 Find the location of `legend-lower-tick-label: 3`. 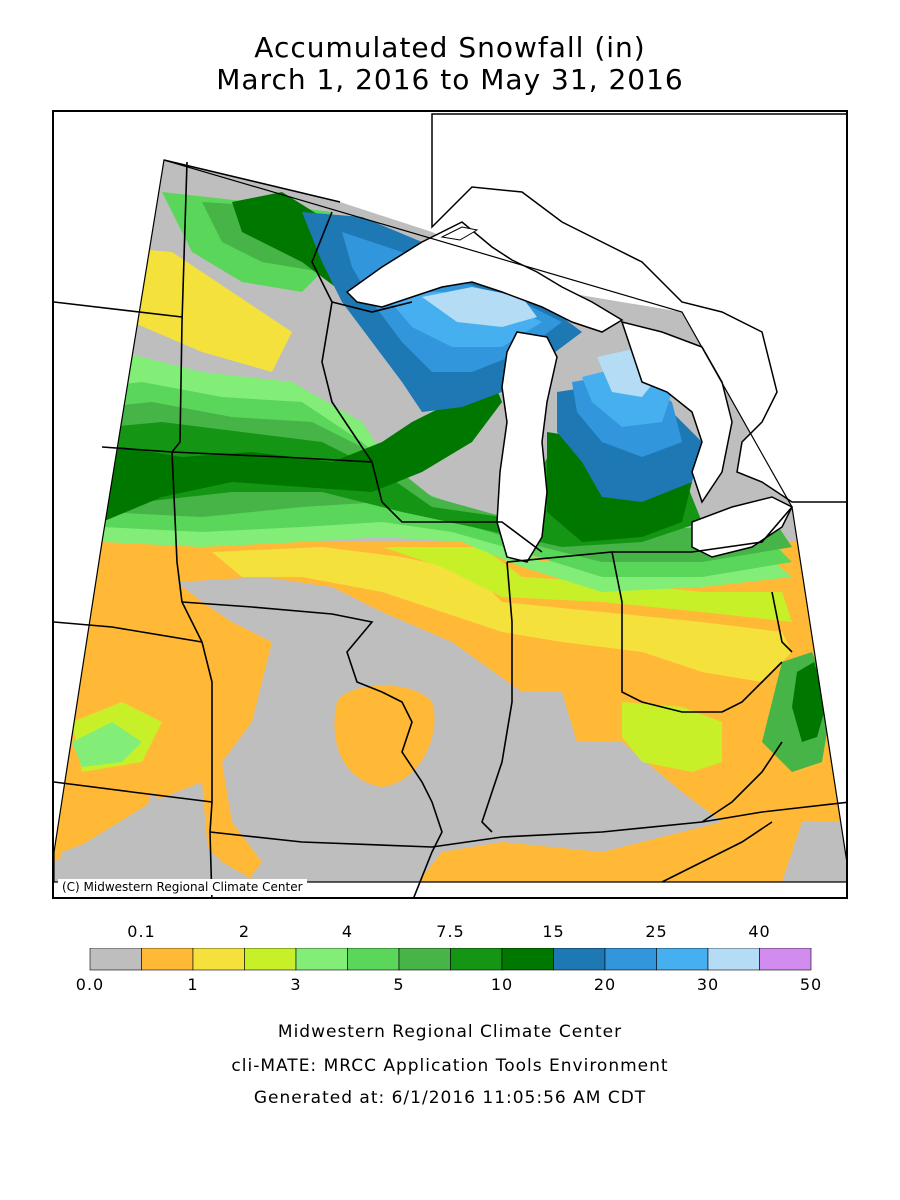

legend-lower-tick-label: 3 is located at coordinates (296, 984).